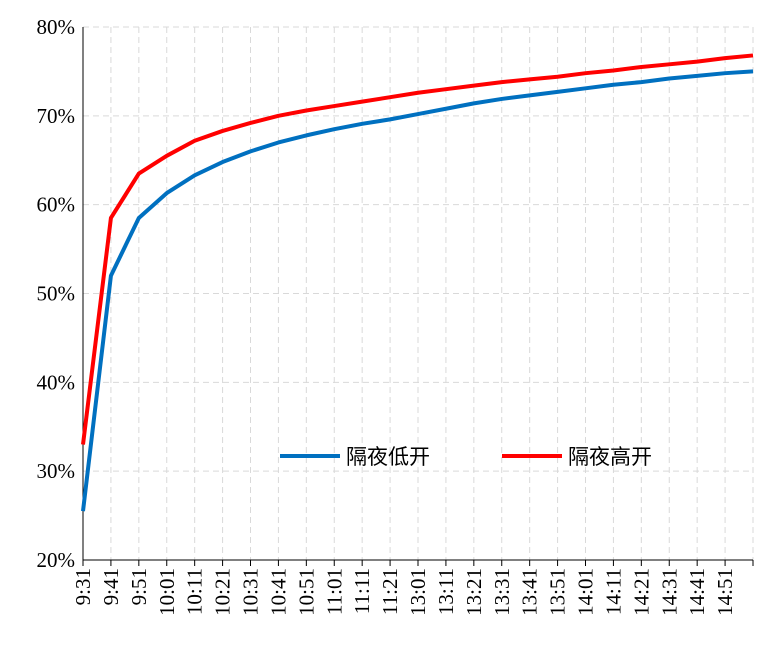 The image size is (765, 645). What do you see at coordinates (613, 591) in the screenshot?
I see `x-tick-label: 14:11` at bounding box center [613, 591].